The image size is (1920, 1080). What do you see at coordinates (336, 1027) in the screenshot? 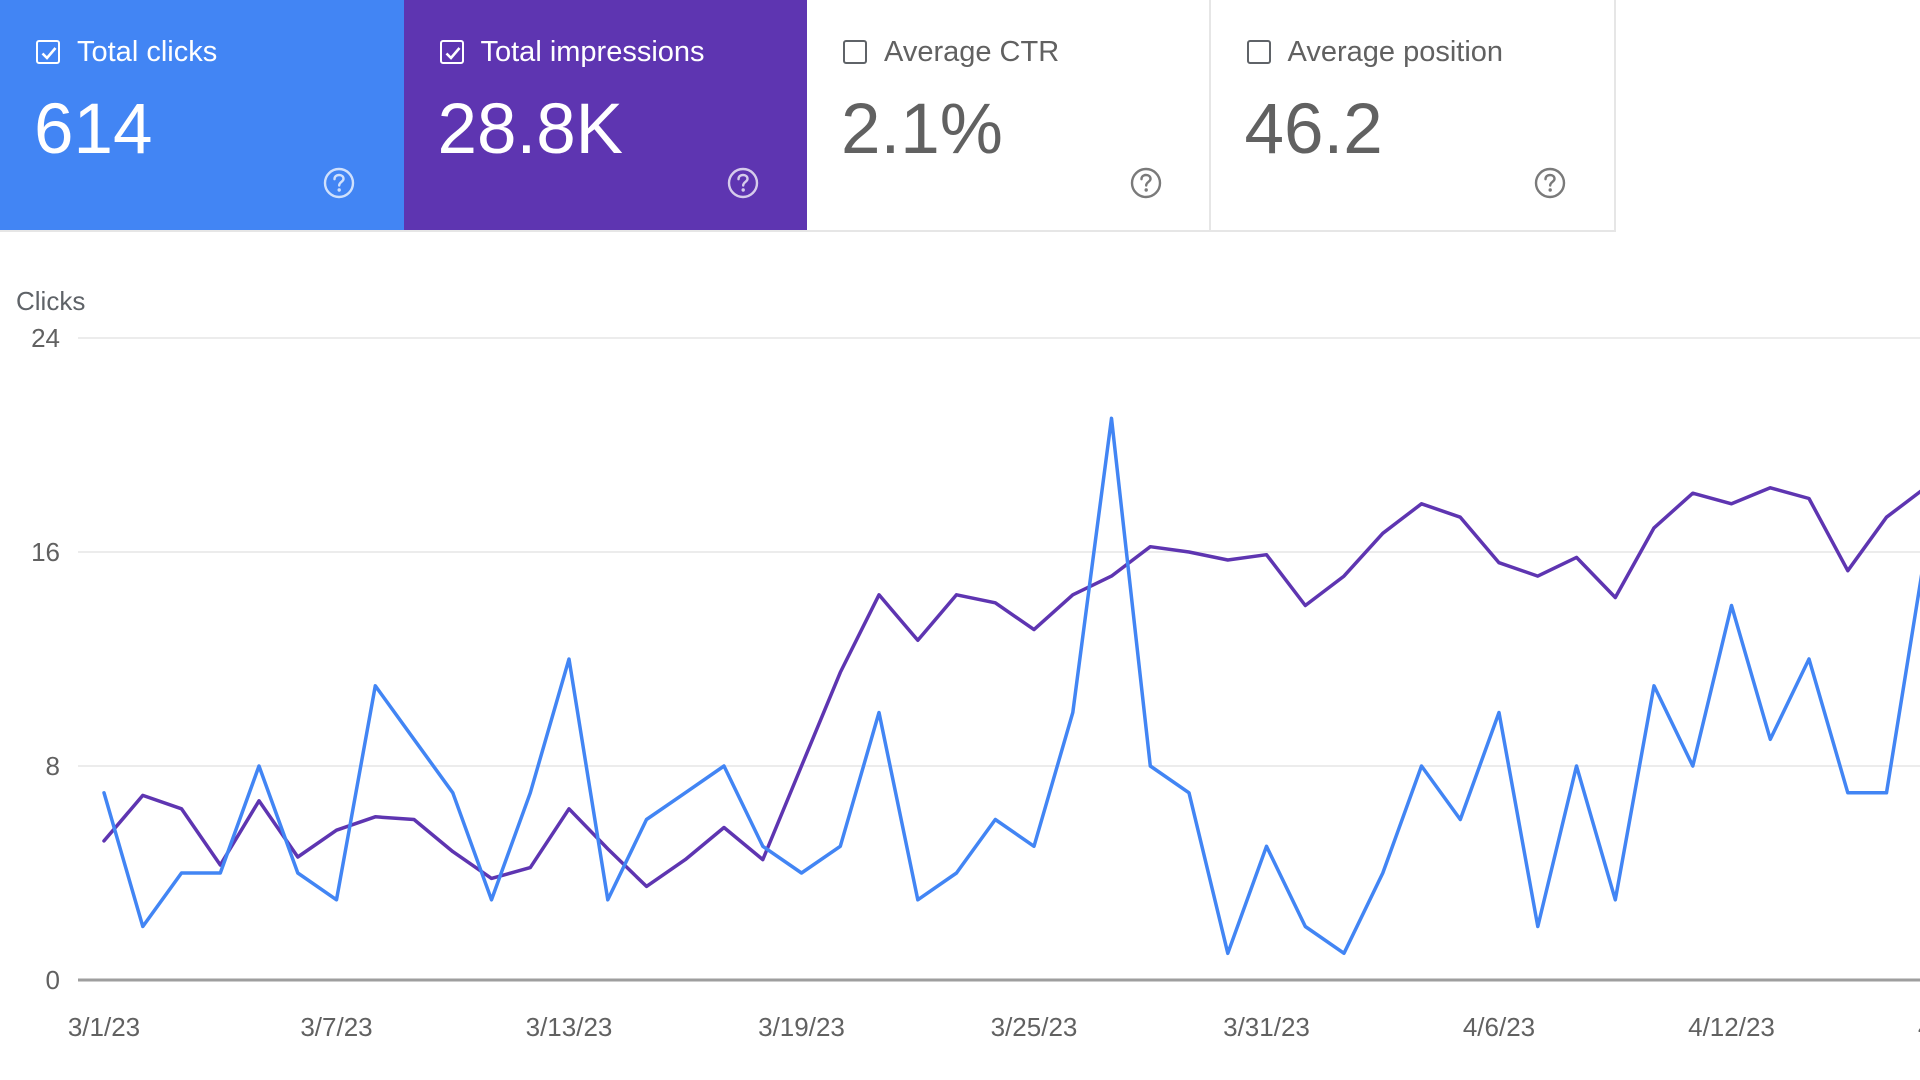
I see `x-tick-label: 3/7/23` at bounding box center [336, 1027].